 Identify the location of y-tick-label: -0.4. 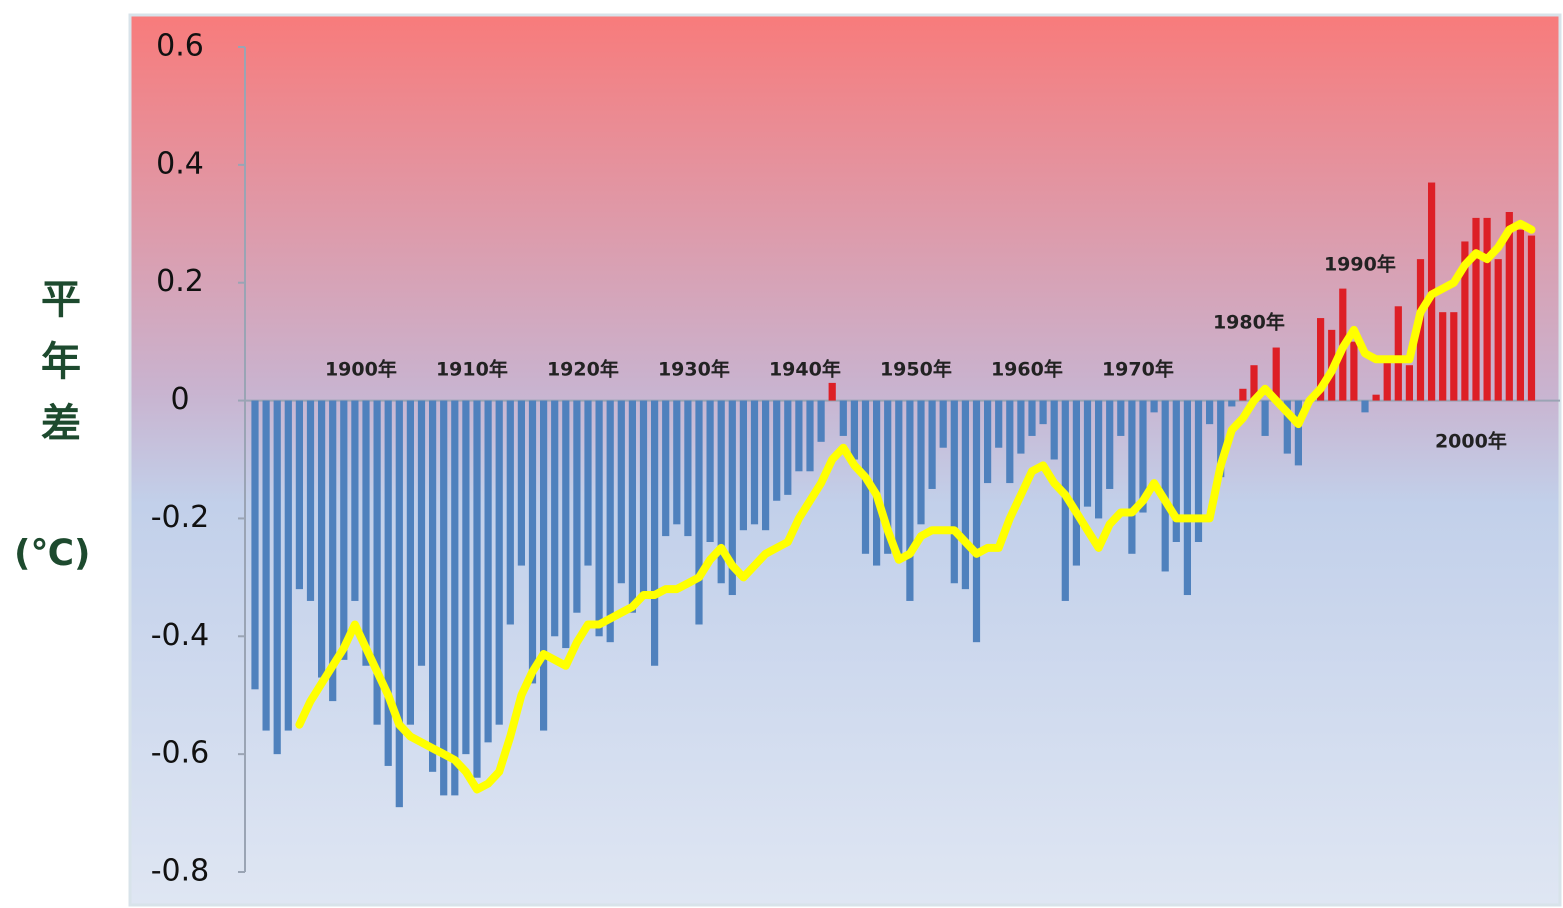
(180, 635).